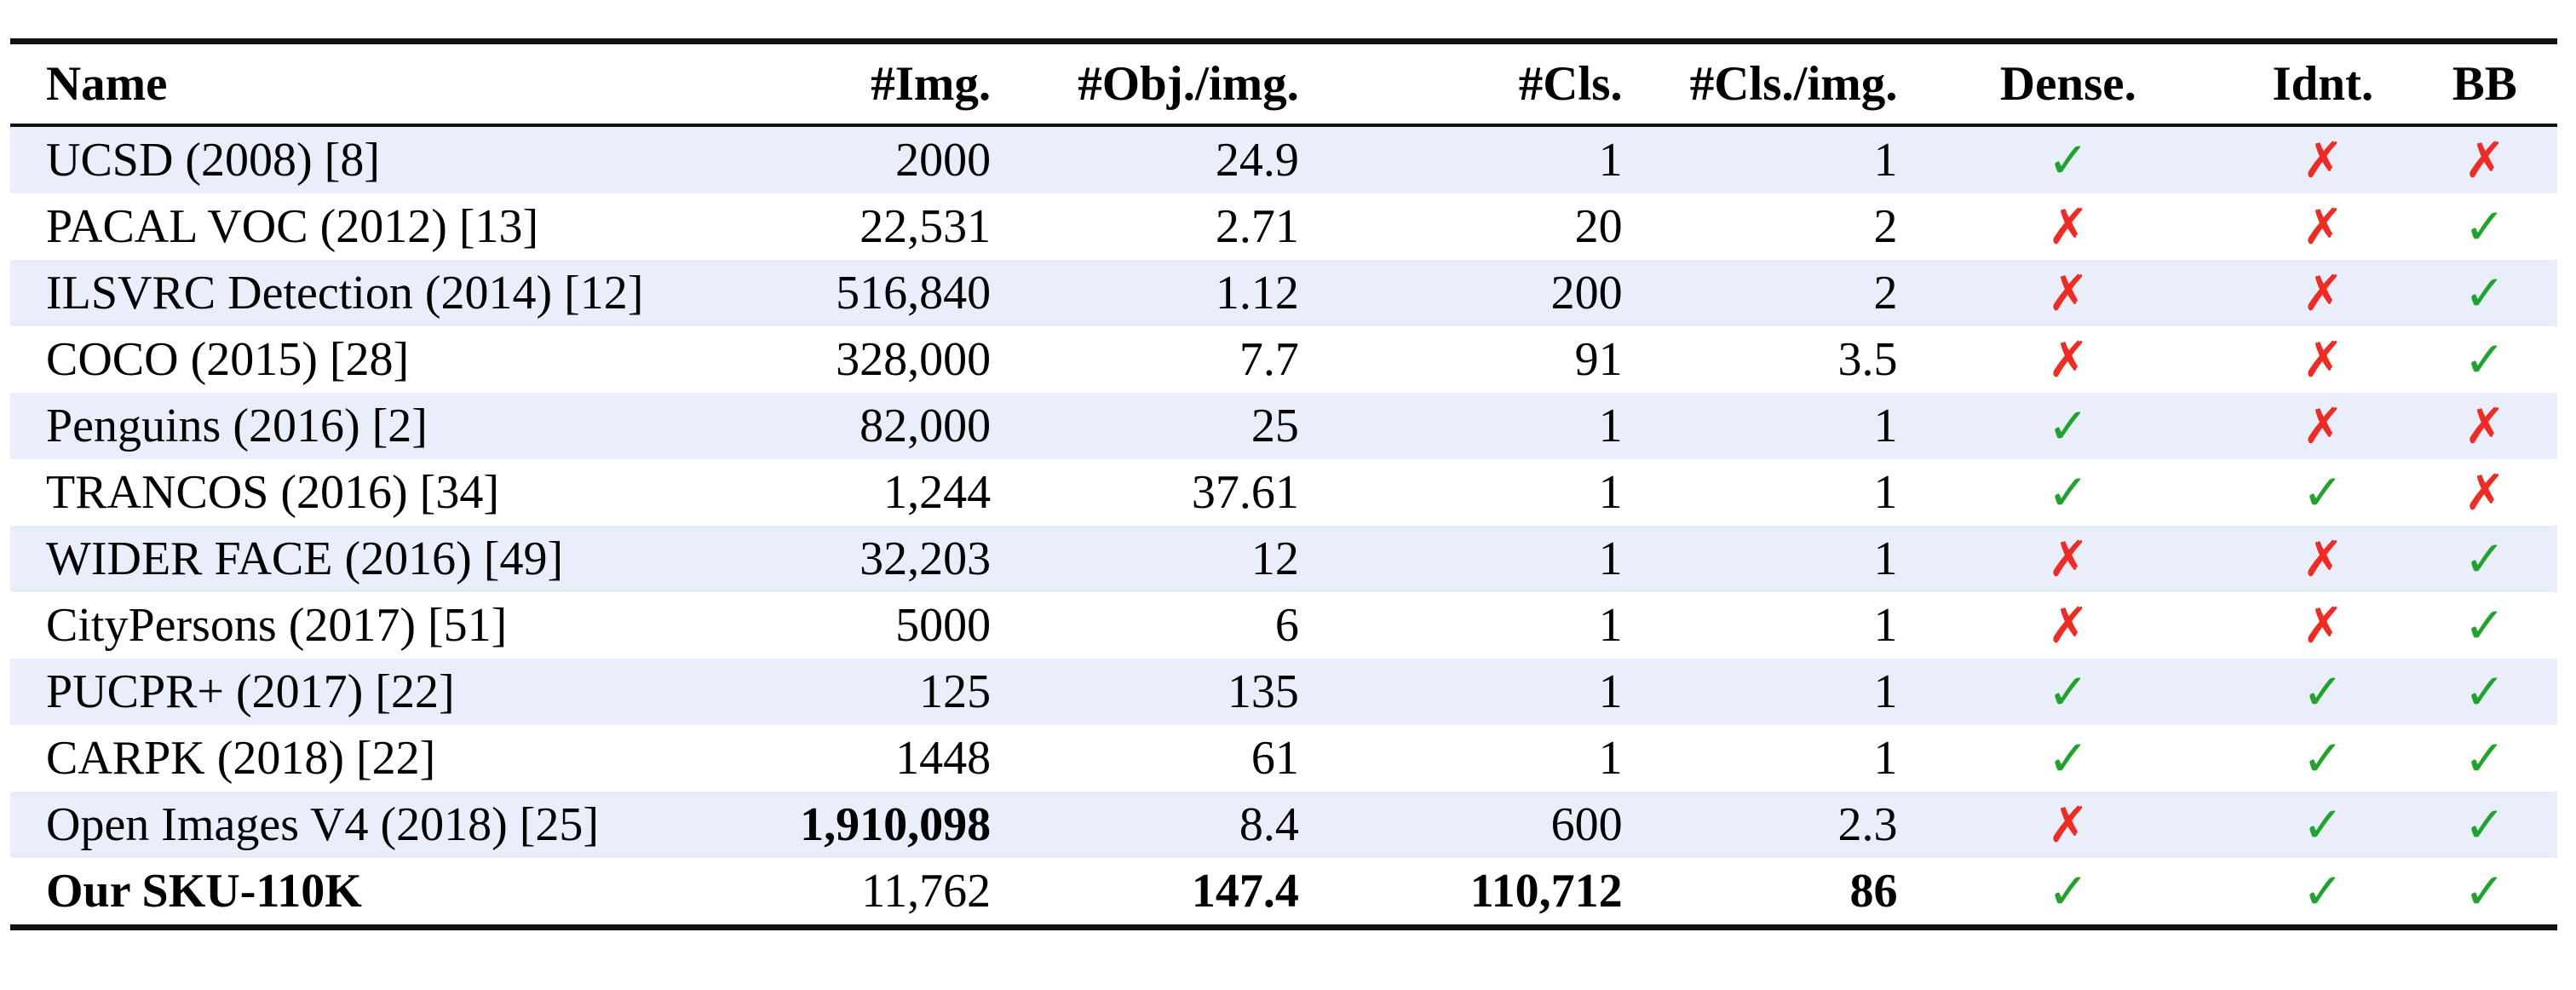  What do you see at coordinates (1245, 493) in the screenshot?
I see `cell-obj_per_img: 37.61` at bounding box center [1245, 493].